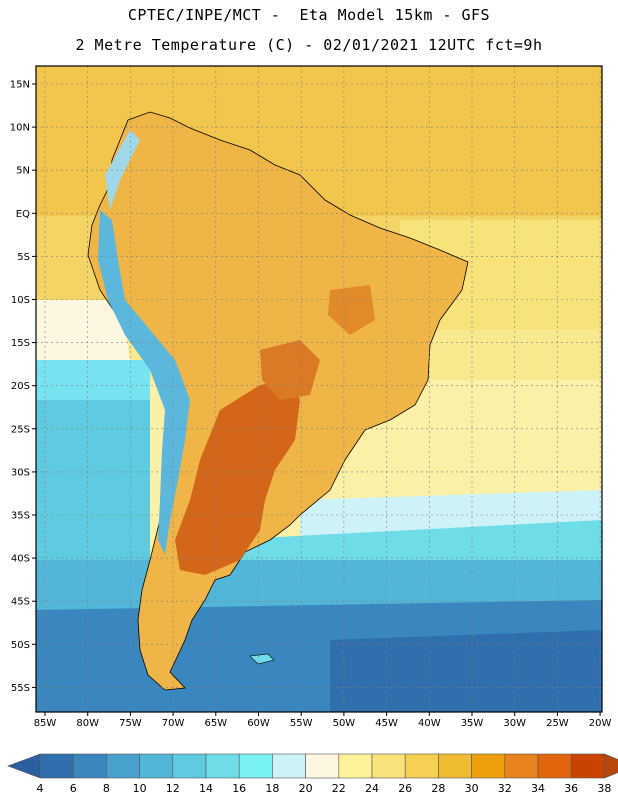 The image size is (618, 800). What do you see at coordinates (571, 788) in the screenshot?
I see `colorbar-label: 36` at bounding box center [571, 788].